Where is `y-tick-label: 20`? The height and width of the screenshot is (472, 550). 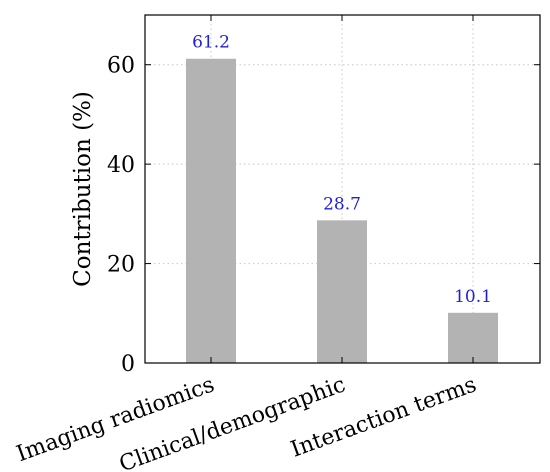
y-tick-label: 20 is located at coordinates (121, 265).